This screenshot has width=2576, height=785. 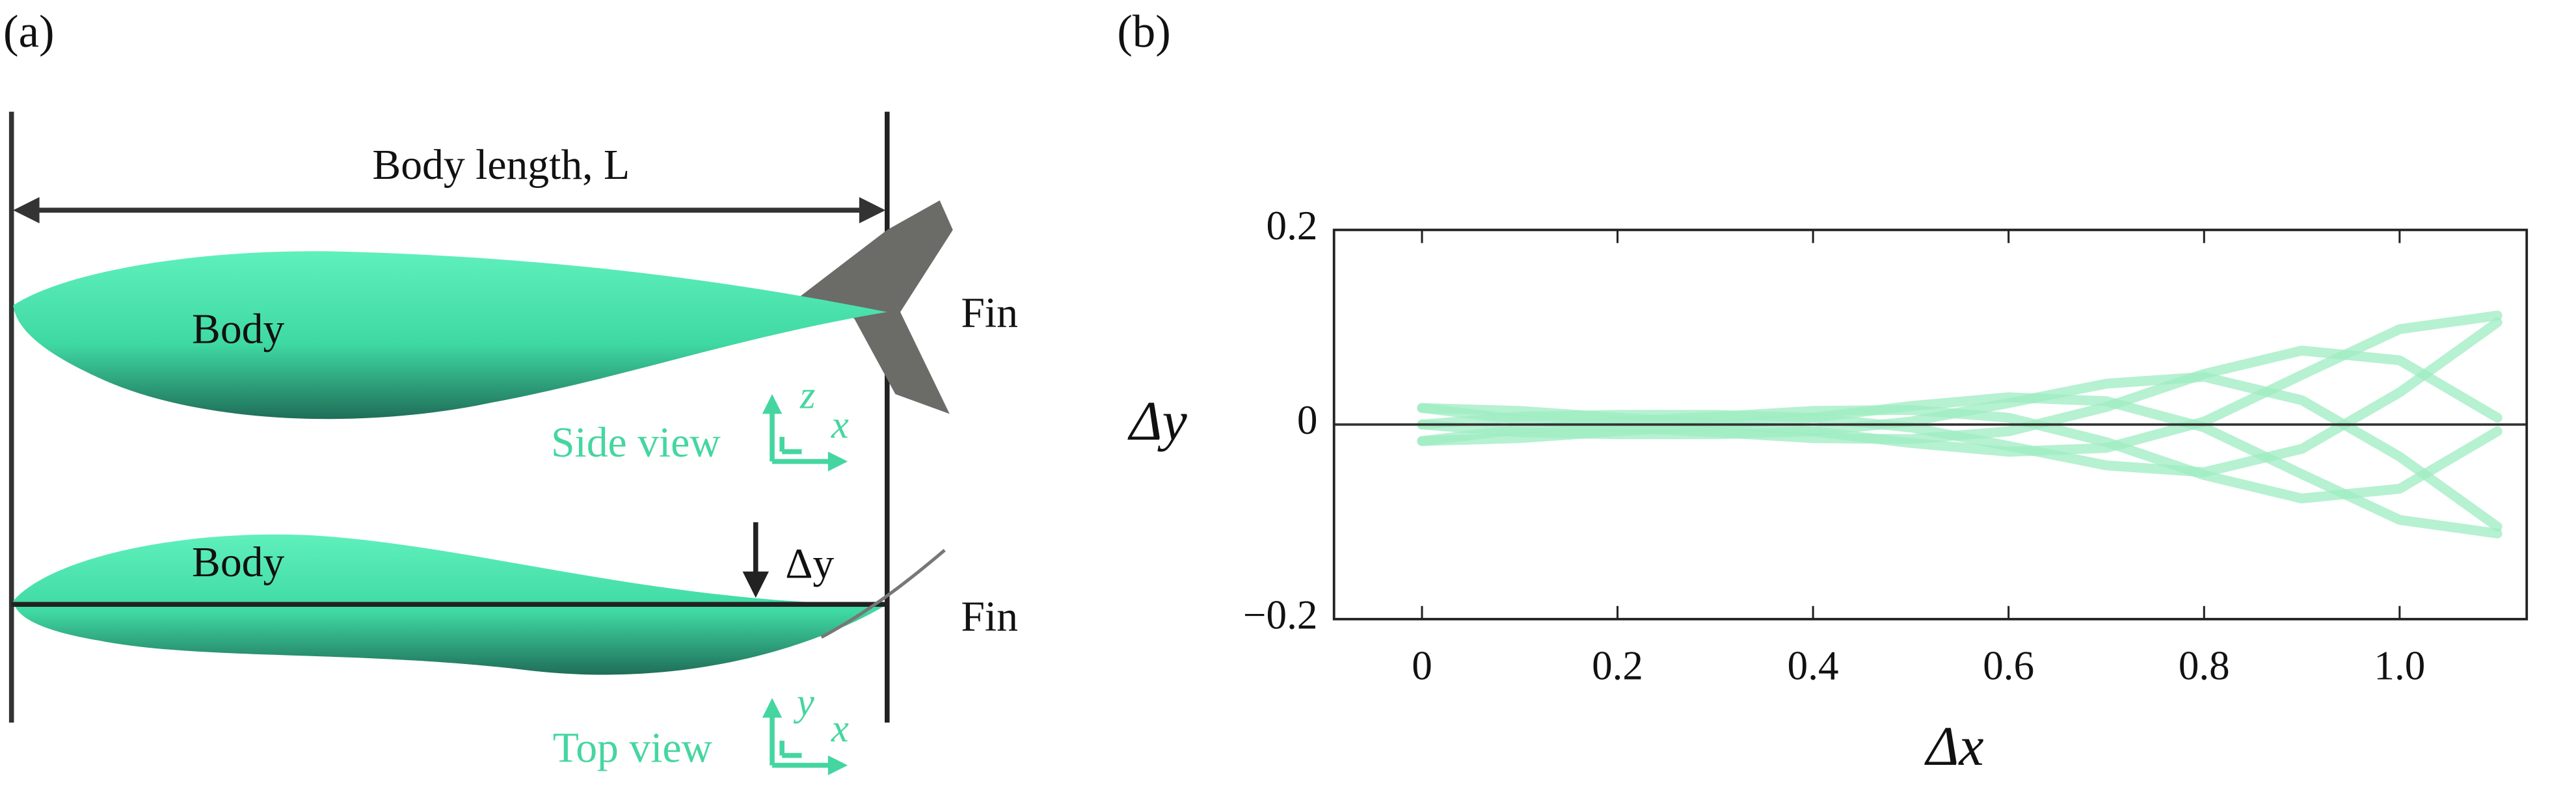 What do you see at coordinates (755, 584) in the screenshot?
I see `arrow-head` at bounding box center [755, 584].